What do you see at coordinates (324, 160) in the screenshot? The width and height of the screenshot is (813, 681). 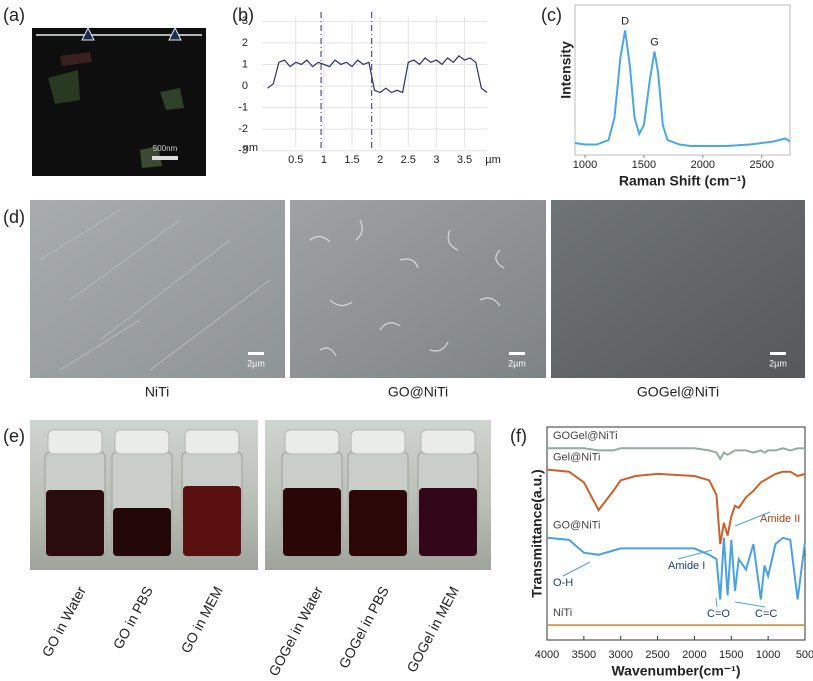 I see `x-tick-label: 1` at bounding box center [324, 160].